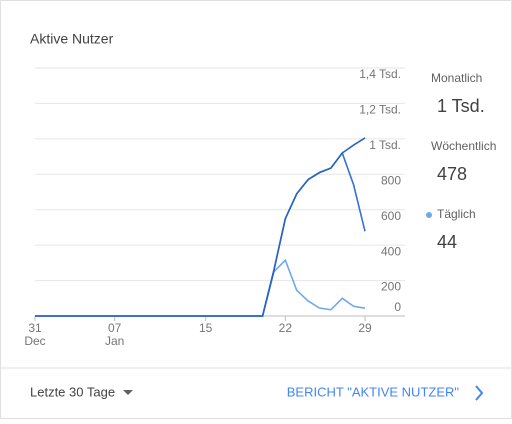 The width and height of the screenshot is (512, 424). Describe the element at coordinates (380, 74) in the screenshot. I see `y-tick-label: 1,4 Tsd.` at that location.